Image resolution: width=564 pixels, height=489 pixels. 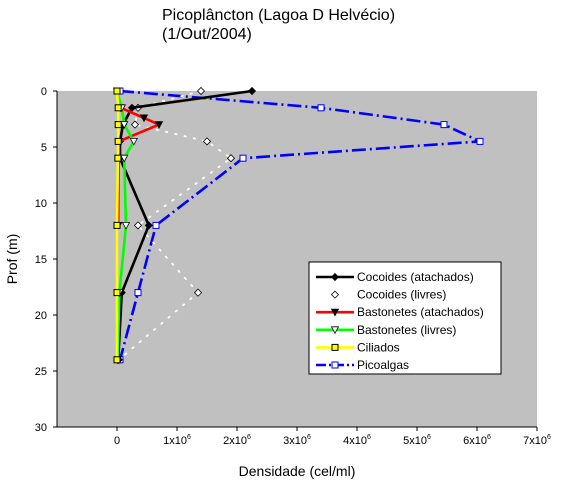 I want to click on chart-subtitle: (1/Out/2004), so click(x=207, y=34).